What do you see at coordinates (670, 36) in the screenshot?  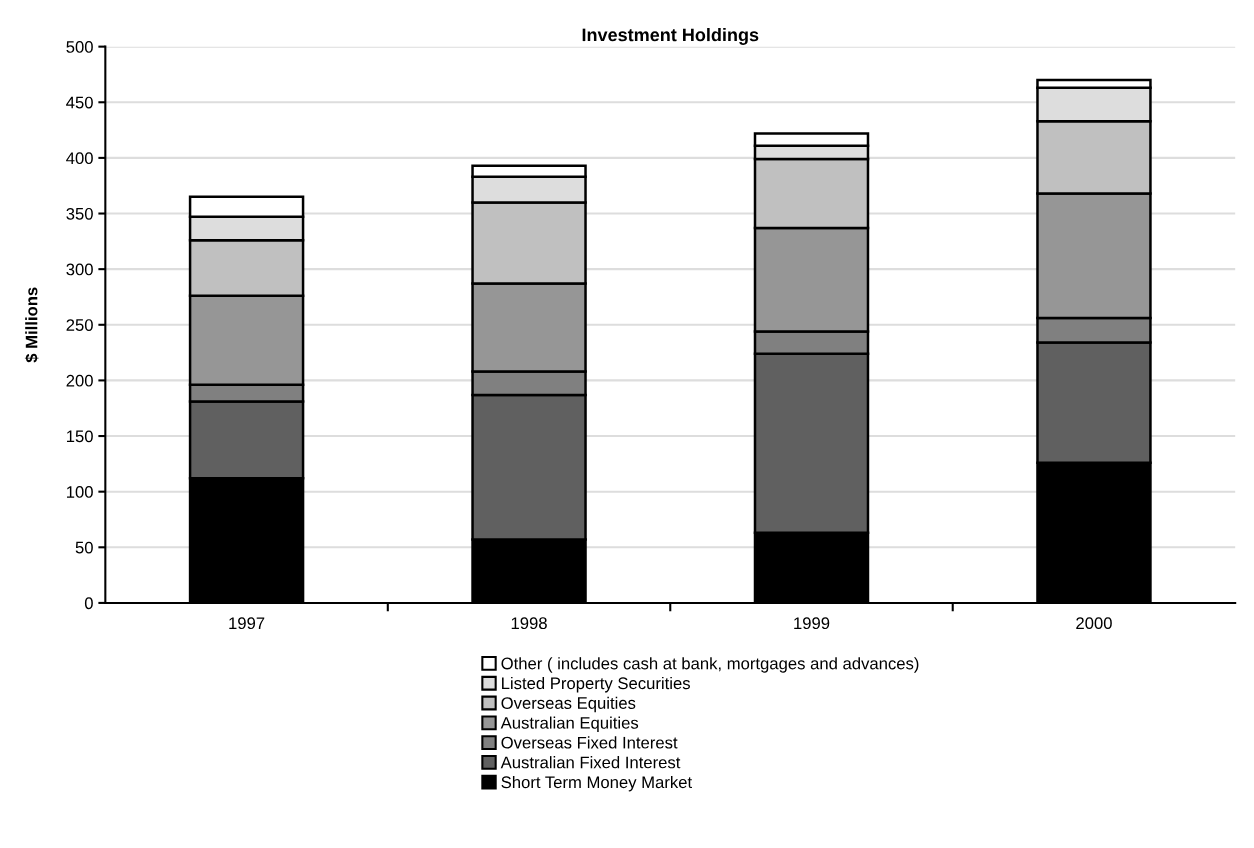 I see `chart-title: Investment Holdings` at bounding box center [670, 36].